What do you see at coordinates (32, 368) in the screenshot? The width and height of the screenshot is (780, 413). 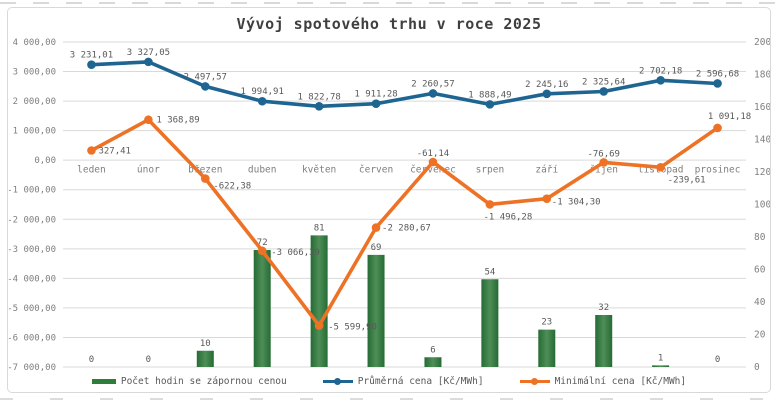 I see `left-axis-tick-label: -7 000,00` at bounding box center [32, 368].